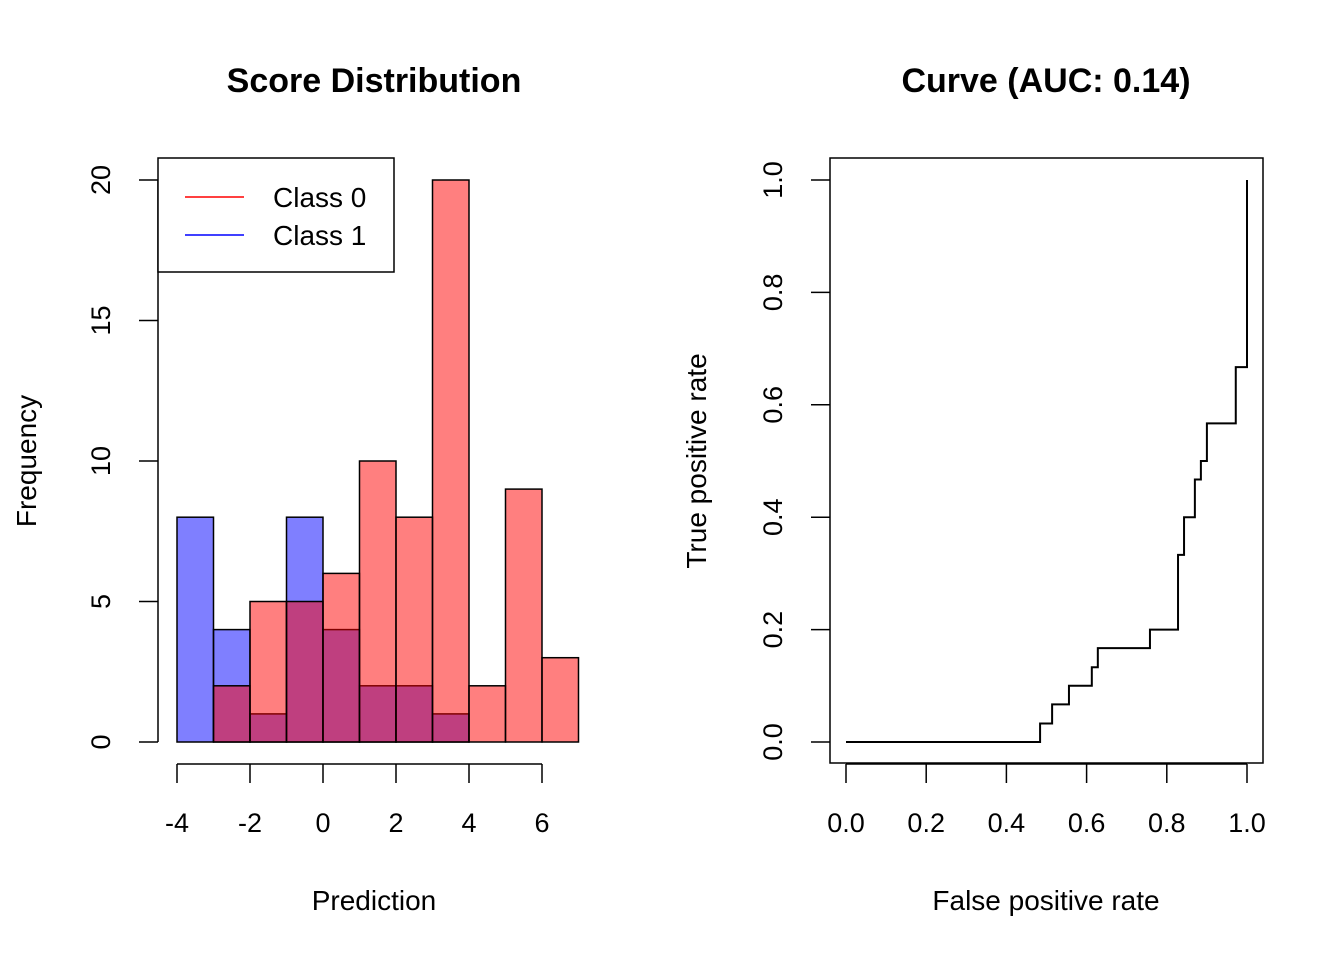 The width and height of the screenshot is (1344, 960). I want to click on roc-title: Curve (AUC: 0.14), so click(1045, 81).